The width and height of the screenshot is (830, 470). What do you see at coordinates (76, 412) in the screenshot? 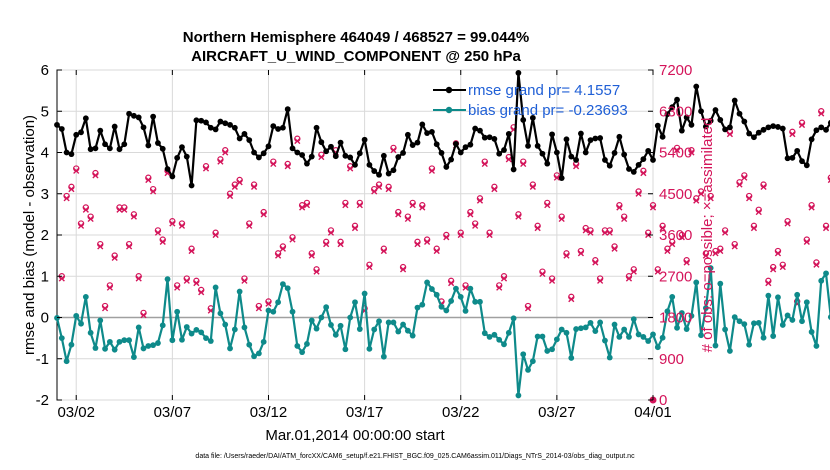
I see `x-tick-label: 03/02` at bounding box center [76, 412].